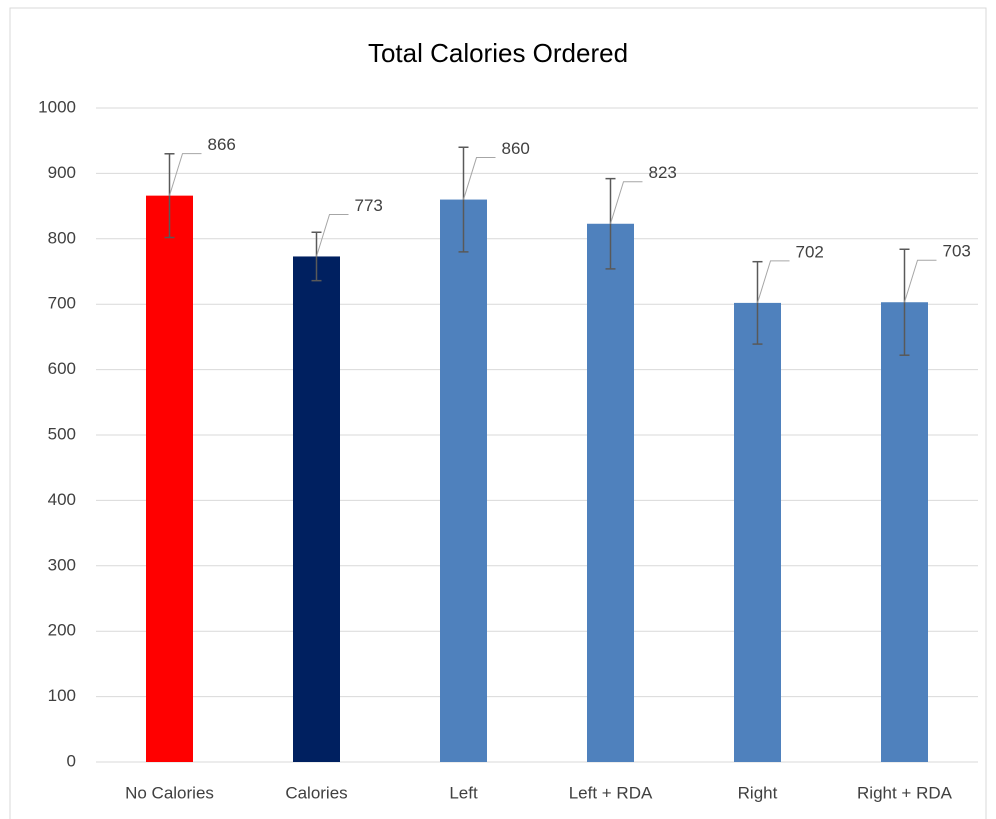 This screenshot has height=819, width=996. What do you see at coordinates (62, 433) in the screenshot?
I see `y-tick-label: 500` at bounding box center [62, 433].